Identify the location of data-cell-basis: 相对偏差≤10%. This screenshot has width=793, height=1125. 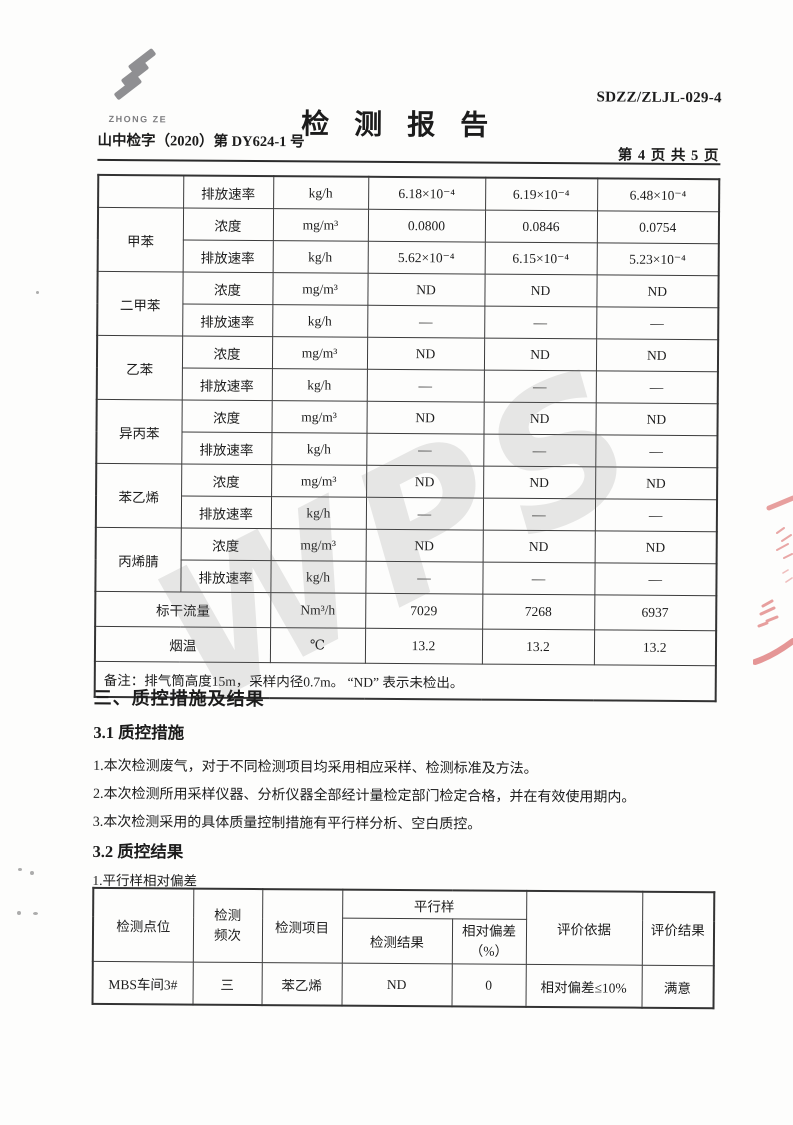
(583, 986).